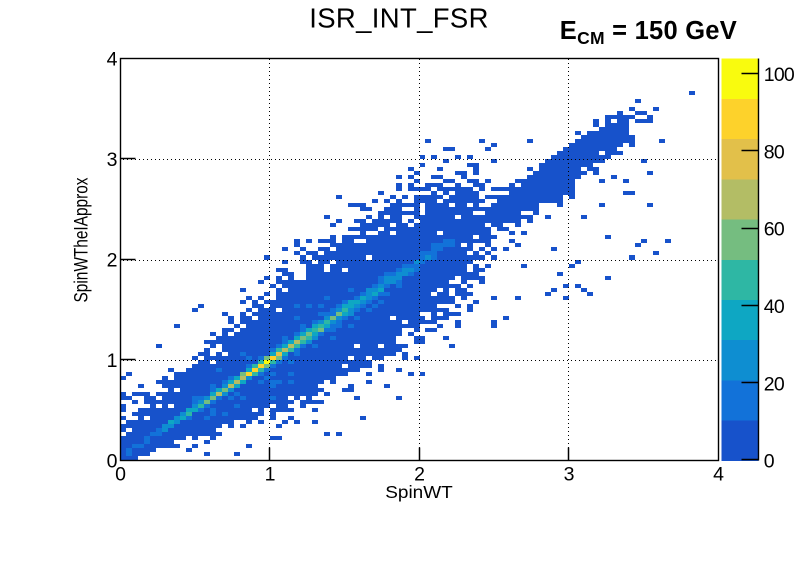 Image resolution: width=798 pixels, height=581 pixels. Describe the element at coordinates (399, 17) in the screenshot. I see `svg-text: ISR_INT_FSR` at that location.